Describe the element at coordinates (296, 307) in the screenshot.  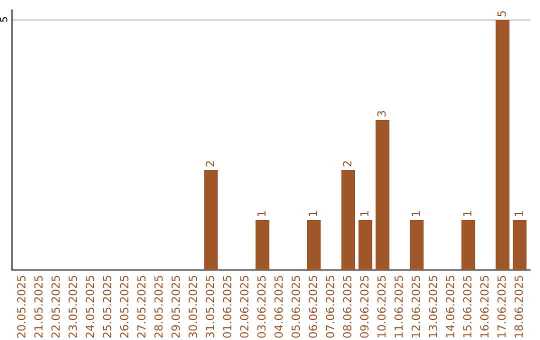
I see `x-tick-label: 05.06.2025` at that location.